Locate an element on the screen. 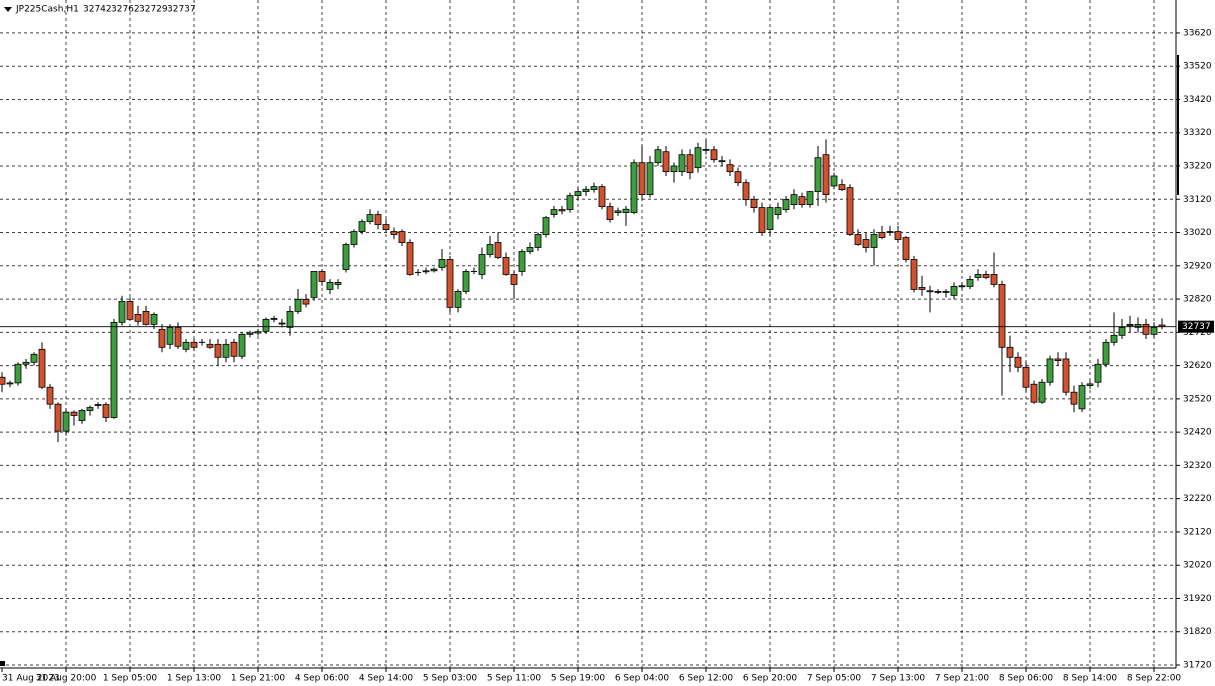 Image resolution: width=1215 pixels, height=686 pixels. y-tick-label: 32220 is located at coordinates (1197, 499).